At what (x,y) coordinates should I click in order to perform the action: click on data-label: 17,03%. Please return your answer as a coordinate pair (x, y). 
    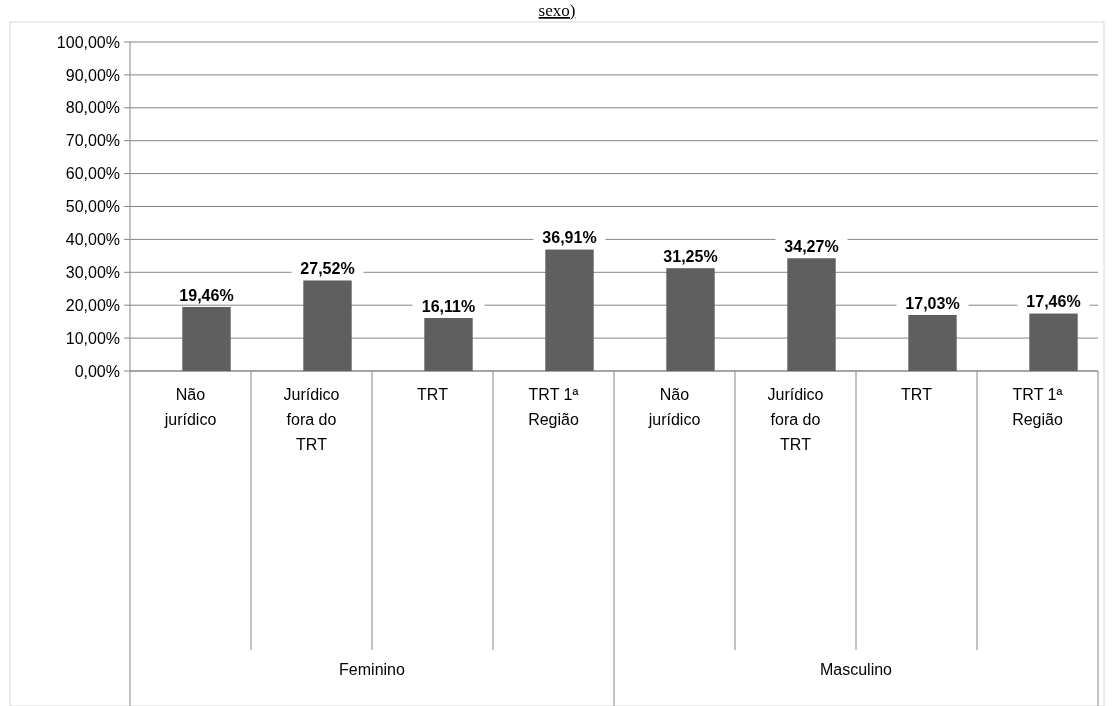
    Looking at the image, I should click on (932, 303).